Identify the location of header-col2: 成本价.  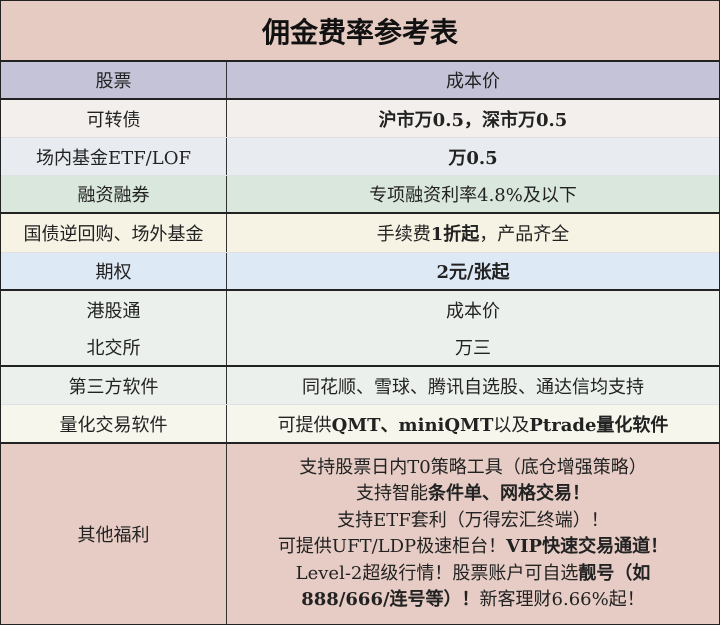
(473, 81).